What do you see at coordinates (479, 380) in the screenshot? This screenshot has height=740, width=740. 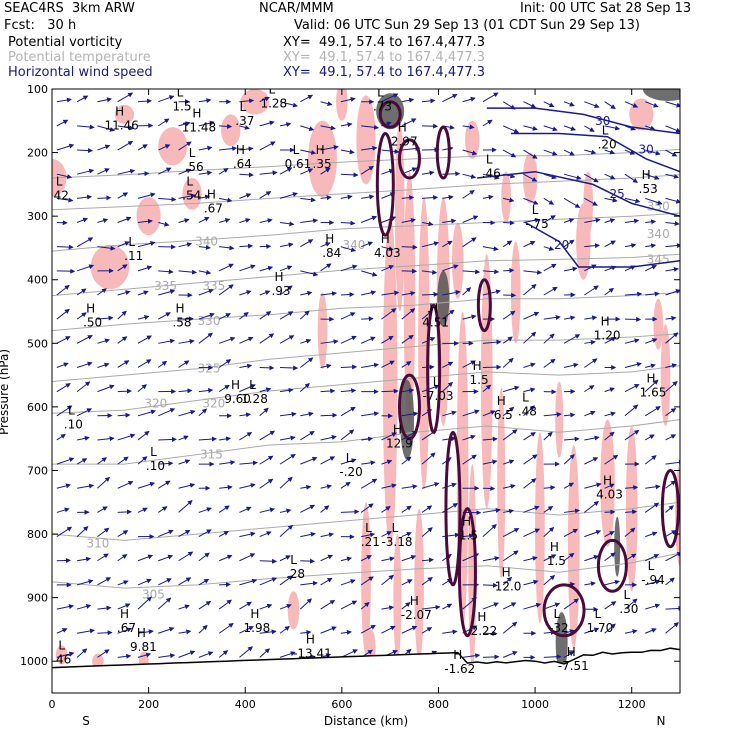 I see `pv-extremum-value: 1.5` at bounding box center [479, 380].